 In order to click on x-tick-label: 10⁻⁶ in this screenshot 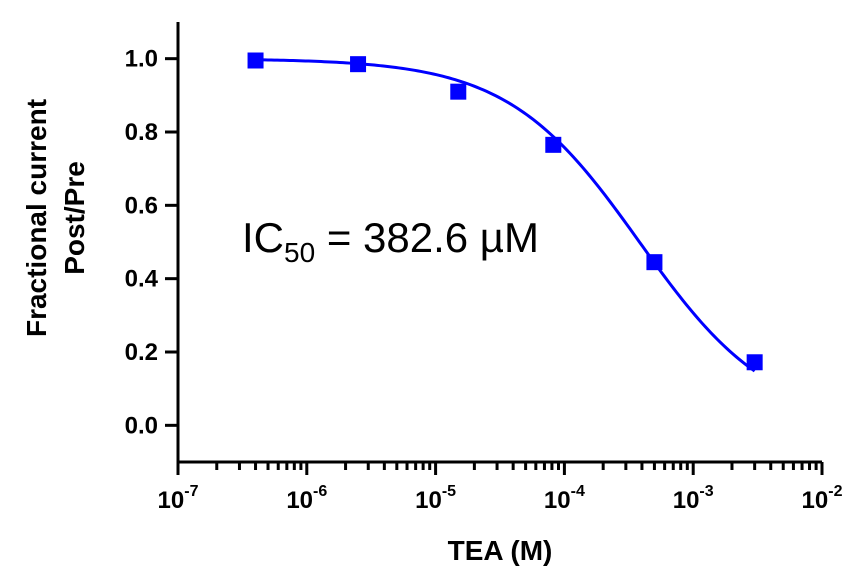, I will do `click(306, 498)`.